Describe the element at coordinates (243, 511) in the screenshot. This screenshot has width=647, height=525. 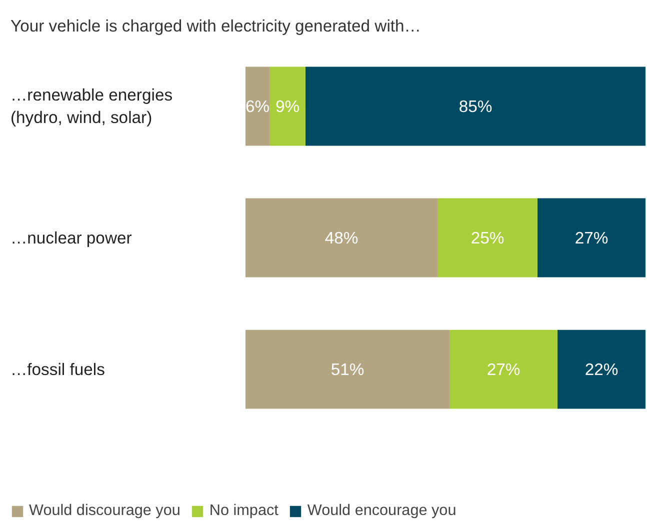
I see `legend-label: No impact` at that location.